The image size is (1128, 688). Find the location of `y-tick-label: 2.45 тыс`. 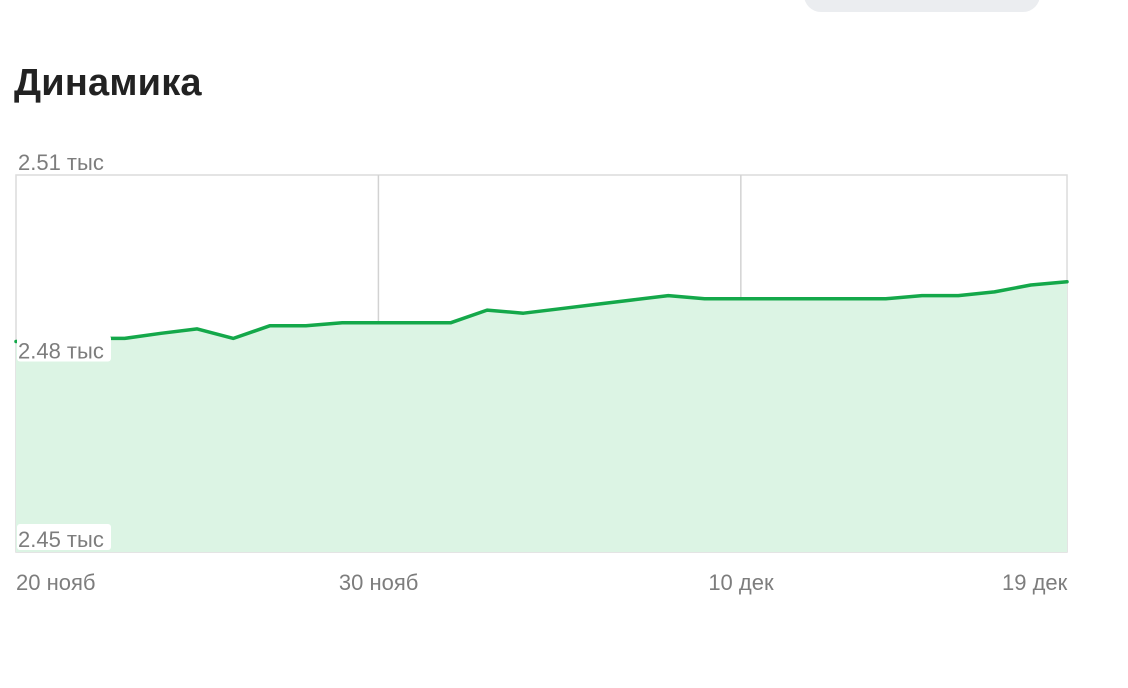

y-tick-label: 2.45 тыс is located at coordinates (64, 538).